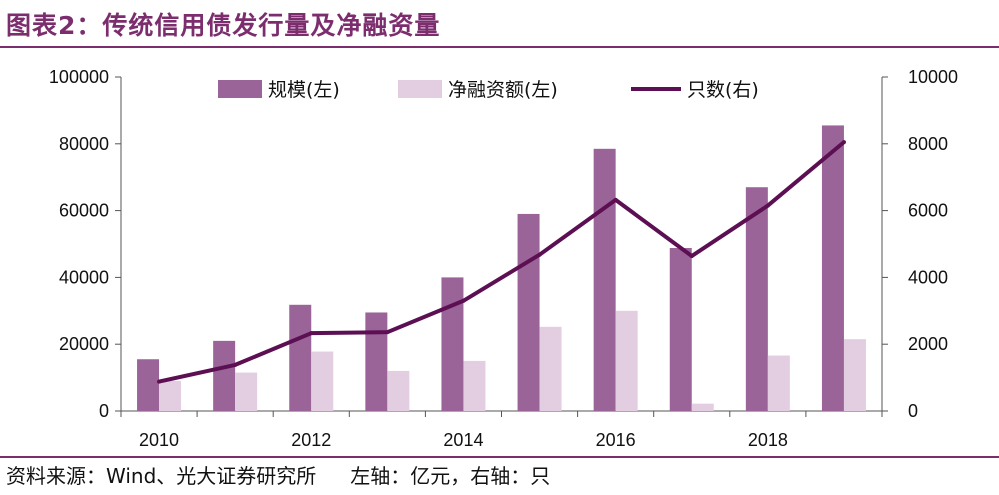 The height and width of the screenshot is (495, 999). What do you see at coordinates (84, 144) in the screenshot?
I see `y-left-tick-label: 80000` at bounding box center [84, 144].